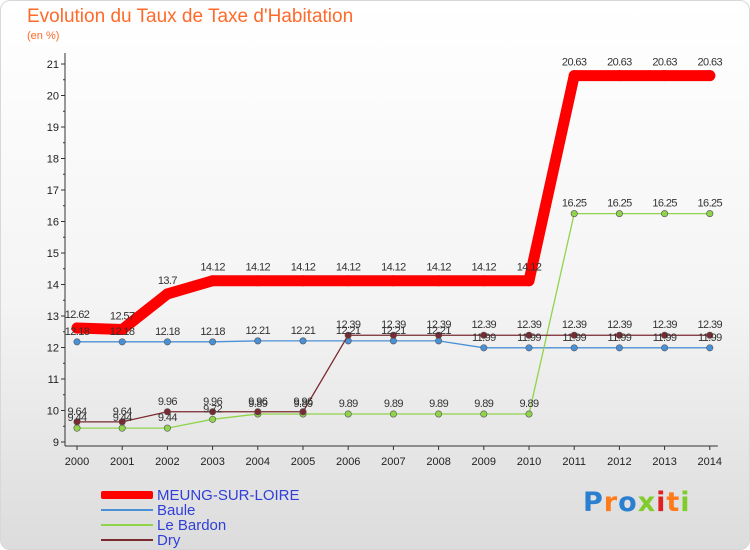 This screenshot has height=550, width=750. What do you see at coordinates (169, 540) in the screenshot?
I see `legend-label: Dry` at bounding box center [169, 540].